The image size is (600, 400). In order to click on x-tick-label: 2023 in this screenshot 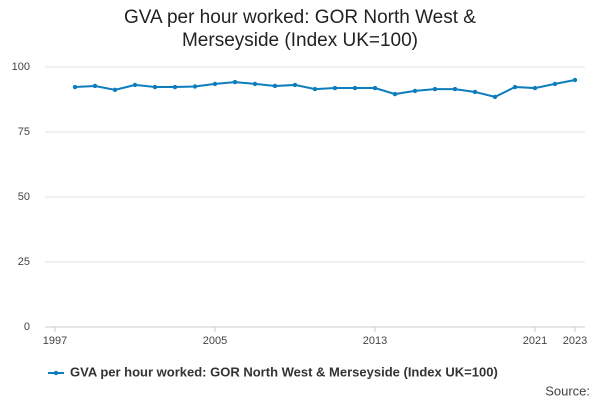, I will do `click(575, 341)`.